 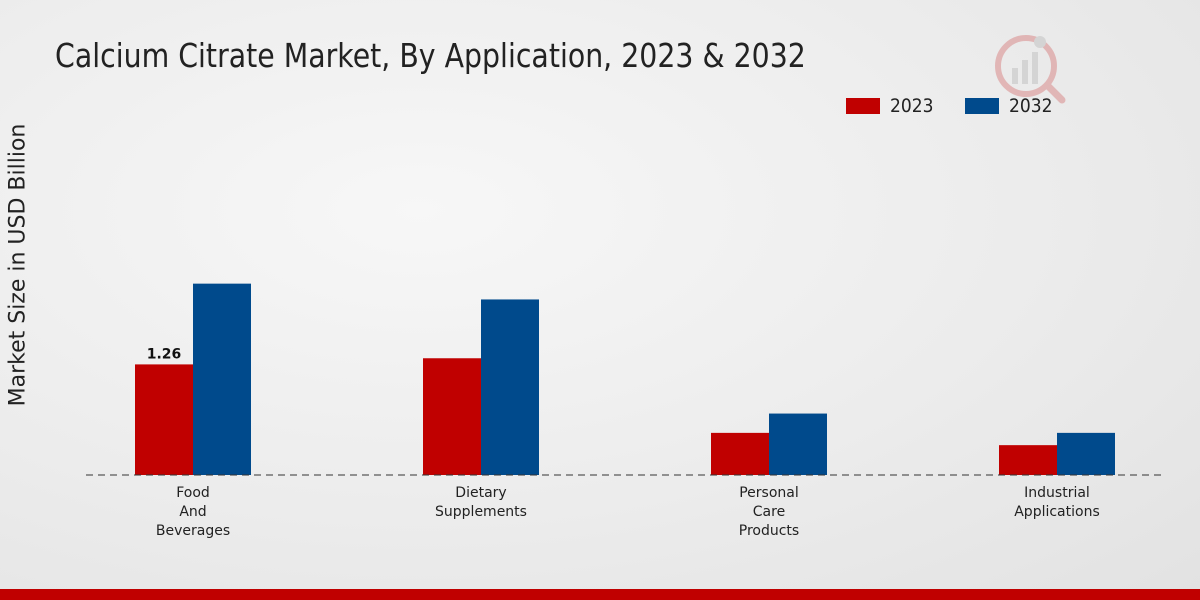 I want to click on x-tick-label-line: And, so click(x=192, y=512).